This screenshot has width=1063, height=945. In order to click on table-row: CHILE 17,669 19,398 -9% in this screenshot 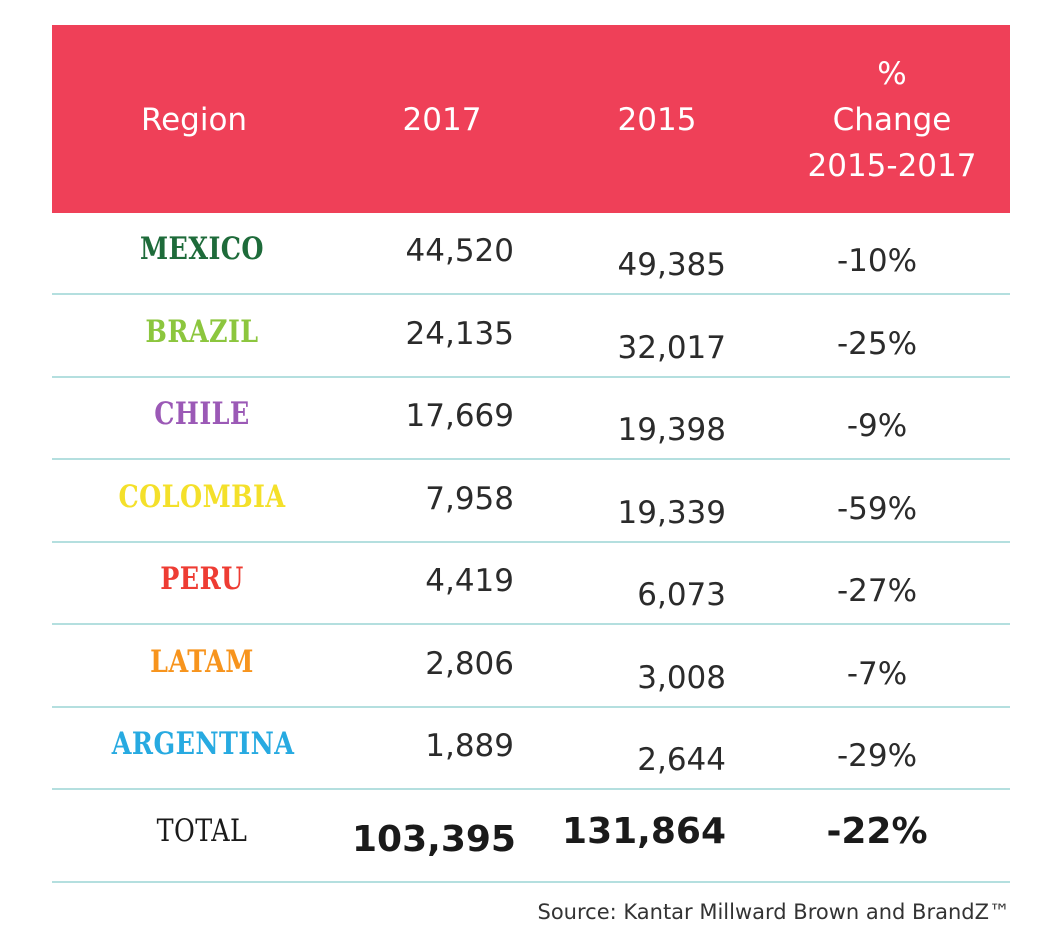, I will do `click(531, 419)`.